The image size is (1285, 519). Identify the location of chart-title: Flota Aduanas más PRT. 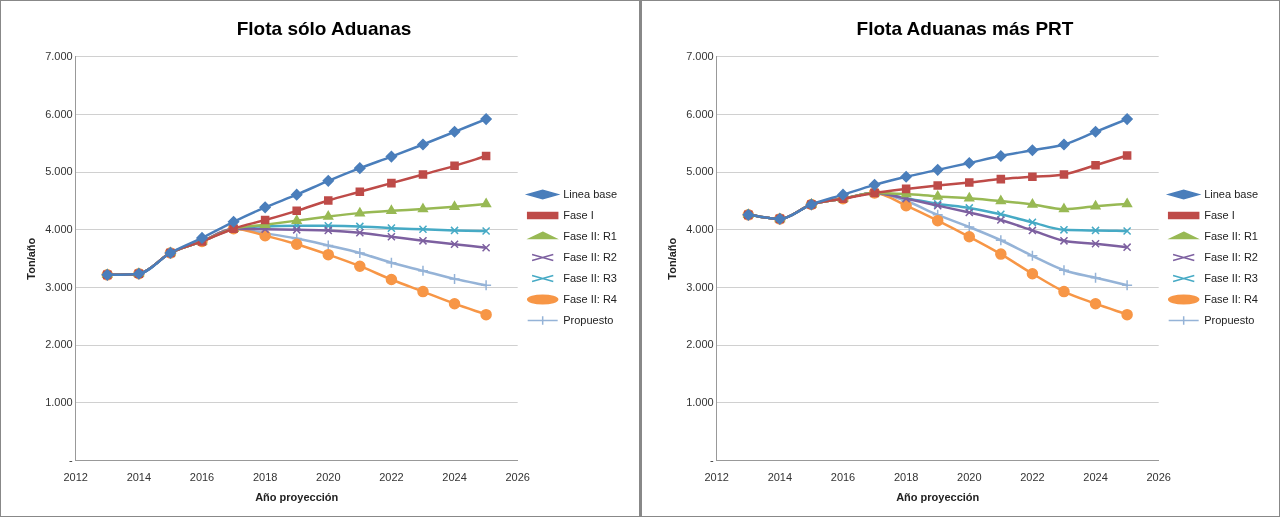
(965, 28).